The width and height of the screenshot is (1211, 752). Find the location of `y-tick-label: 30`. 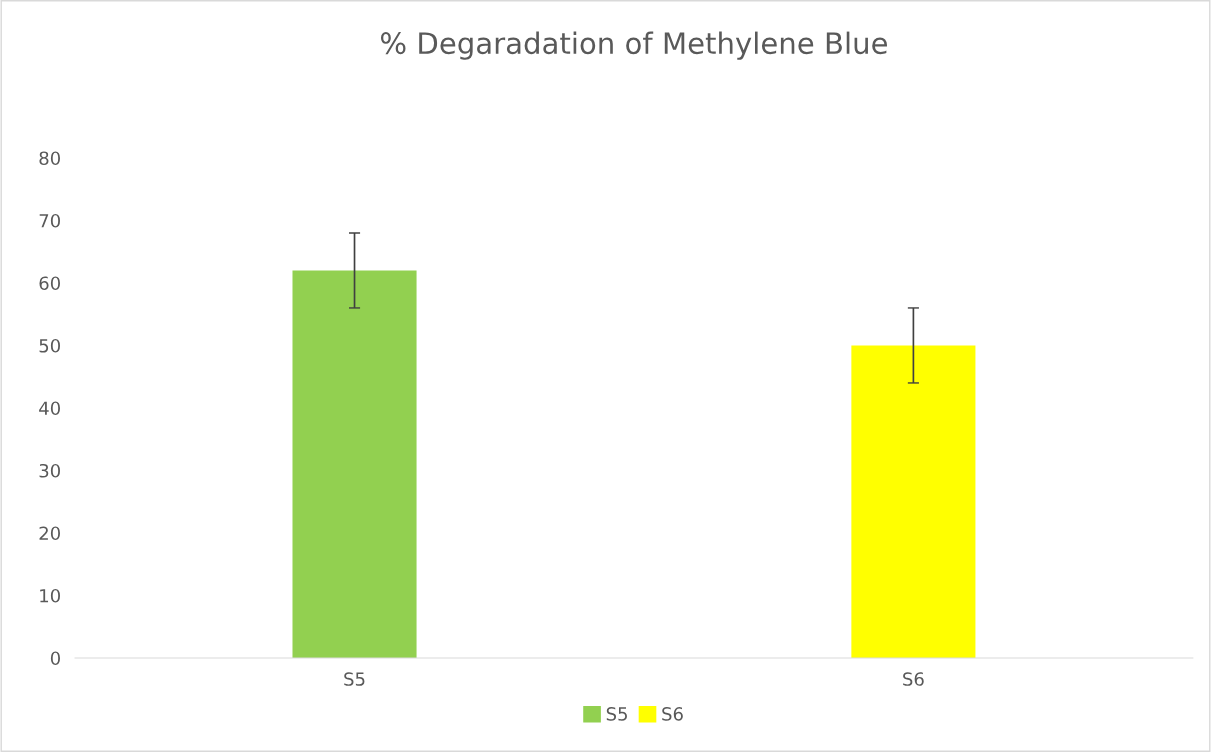

y-tick-label: 30 is located at coordinates (49, 470).